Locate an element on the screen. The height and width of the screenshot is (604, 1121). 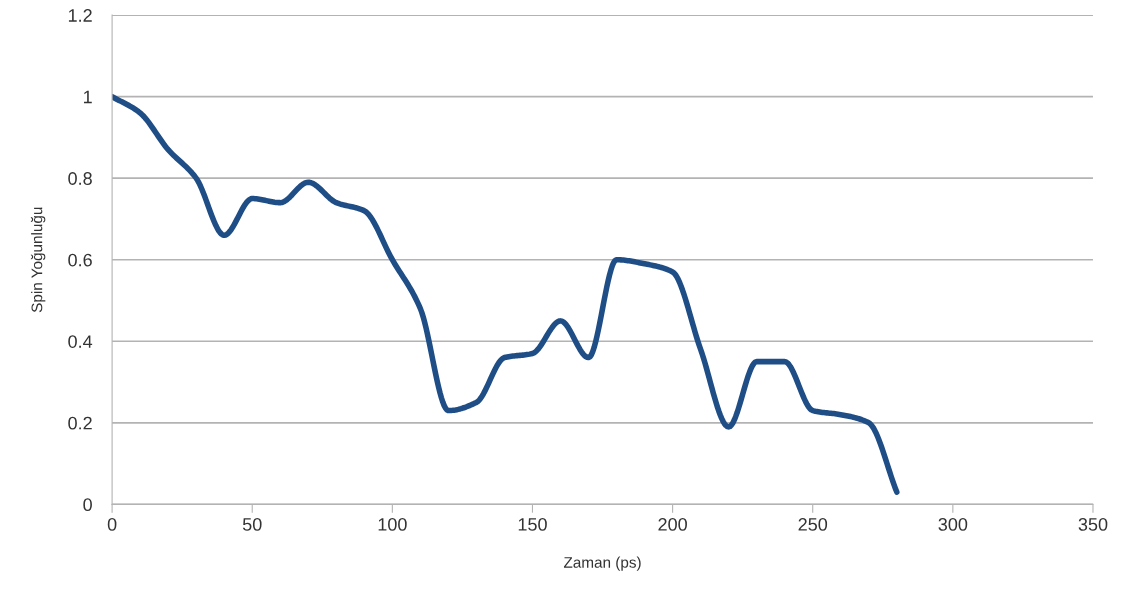
x-tick-label: 300 is located at coordinates (953, 524).